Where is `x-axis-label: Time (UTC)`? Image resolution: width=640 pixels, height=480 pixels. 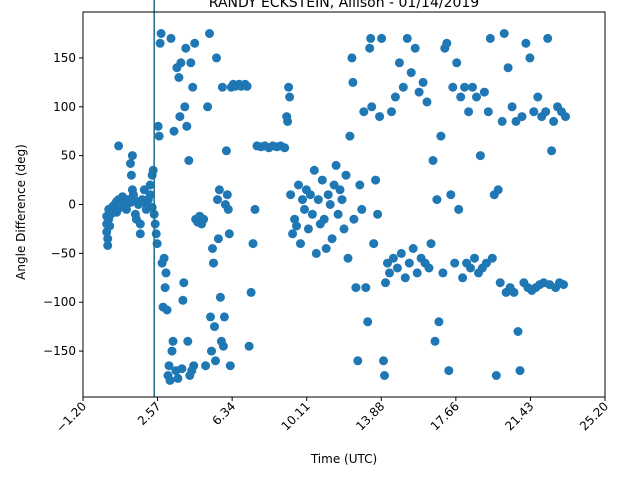 x-axis-label: Time (UTC) is located at coordinates (343, 459).